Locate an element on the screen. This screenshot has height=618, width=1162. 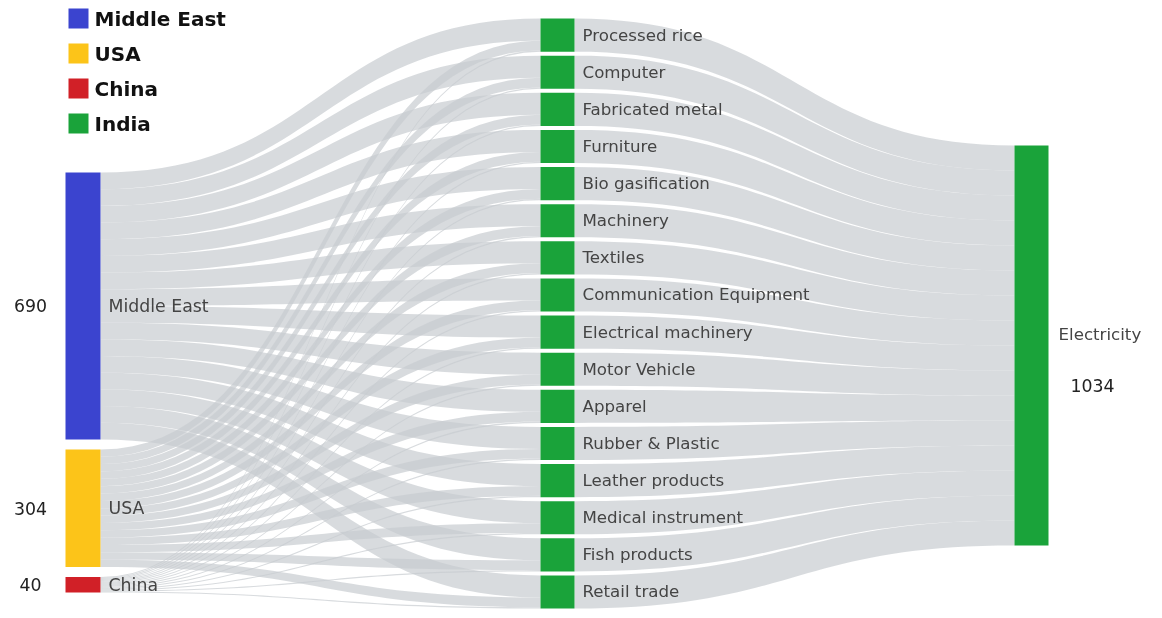
data-label: 304 is located at coordinates (30, 508).